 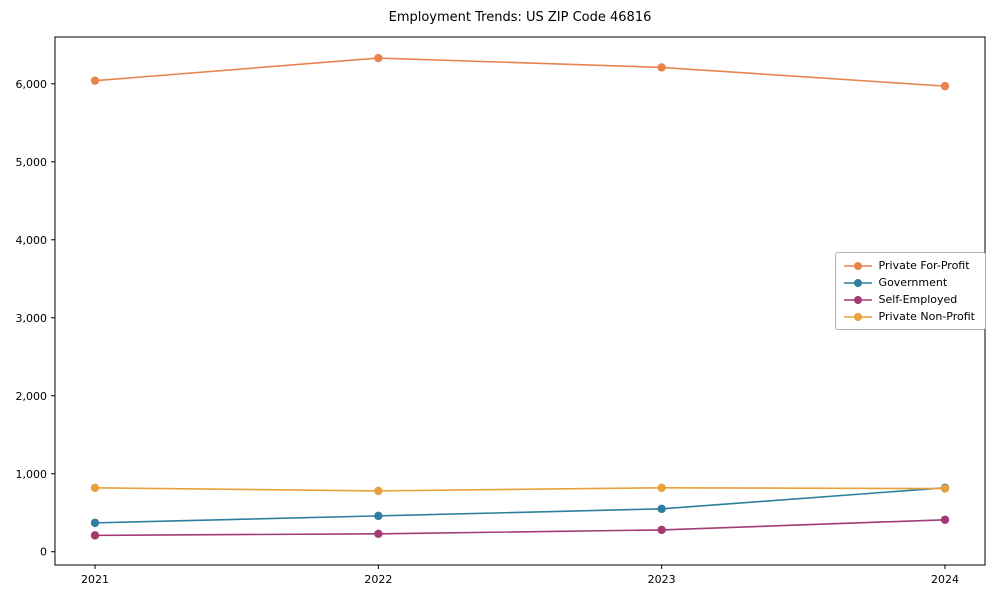 I want to click on legend-item: Self-Employed, so click(x=909, y=299).